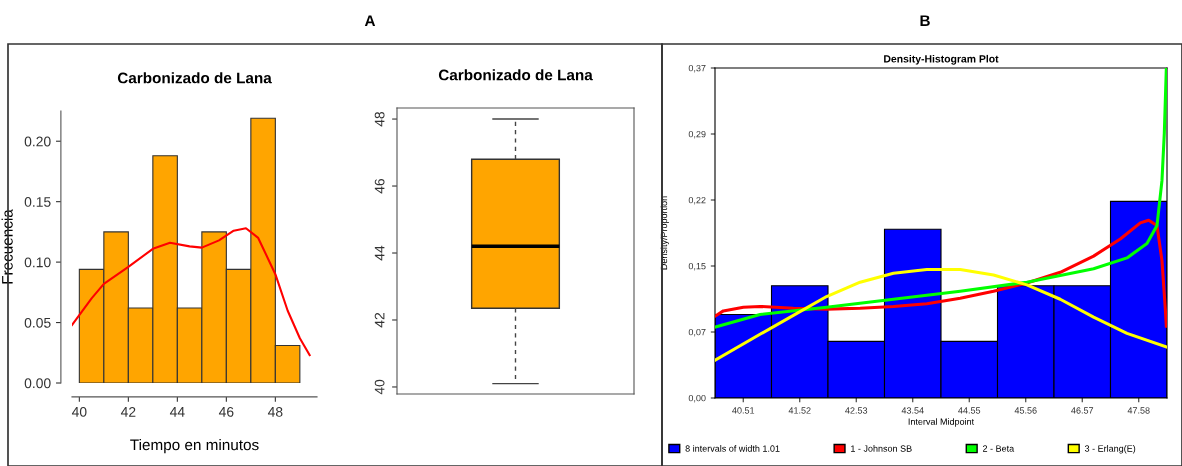 The width and height of the screenshot is (1182, 466). I want to click on x-tick-label: 47.58, so click(1138, 410).